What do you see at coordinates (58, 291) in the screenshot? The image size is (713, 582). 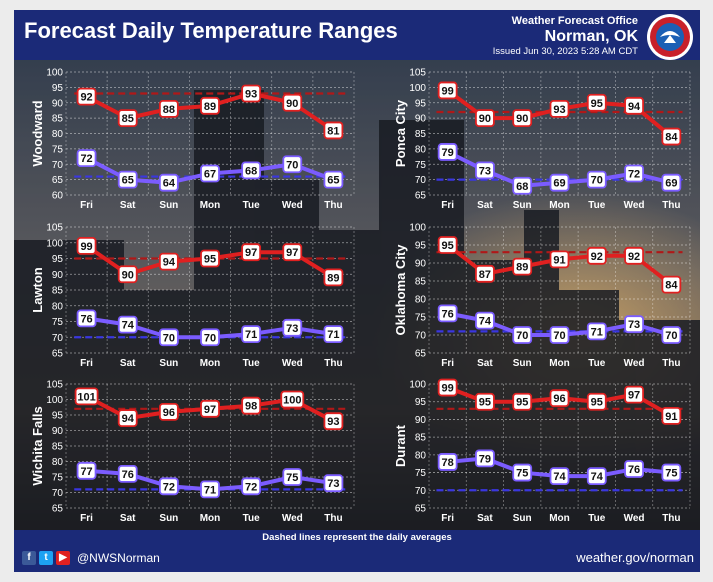 I see `y-tick-label: 85` at bounding box center [58, 291].